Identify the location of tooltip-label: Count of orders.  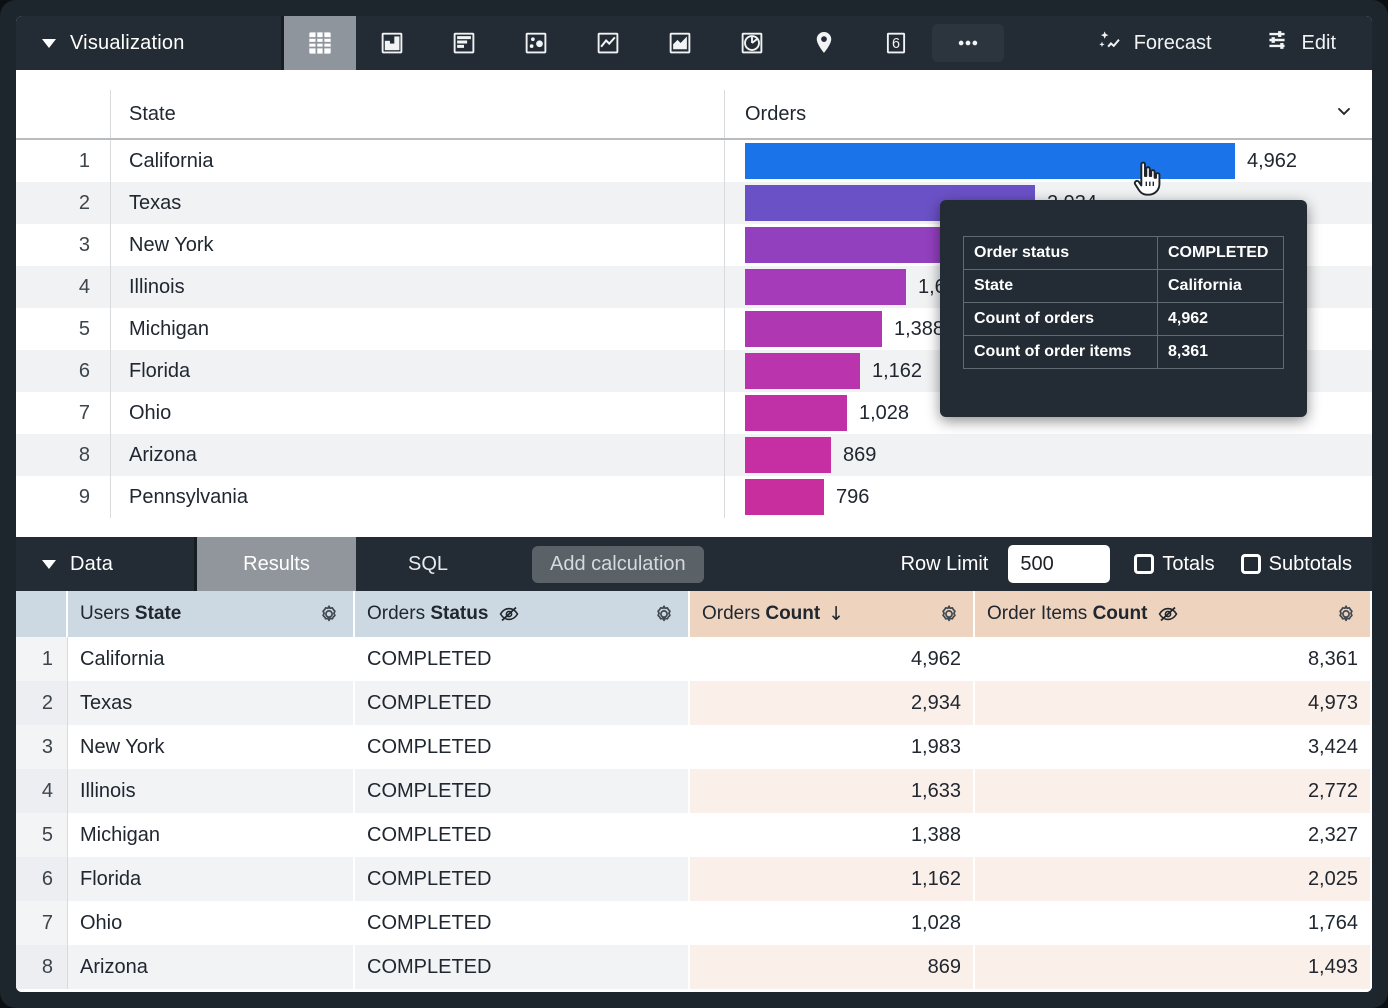
(1061, 319).